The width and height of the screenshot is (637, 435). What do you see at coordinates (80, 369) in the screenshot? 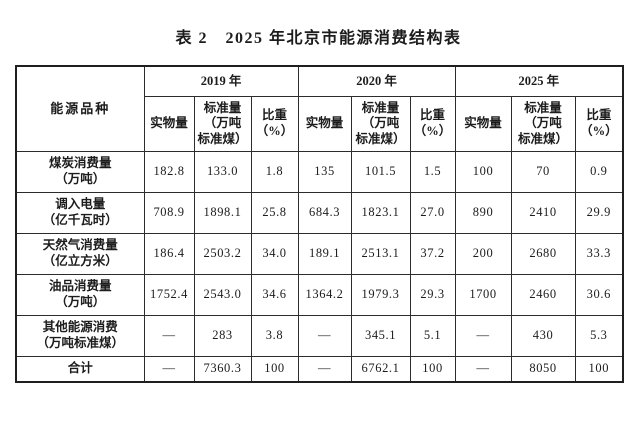
I see `row-label: 合计` at bounding box center [80, 369].